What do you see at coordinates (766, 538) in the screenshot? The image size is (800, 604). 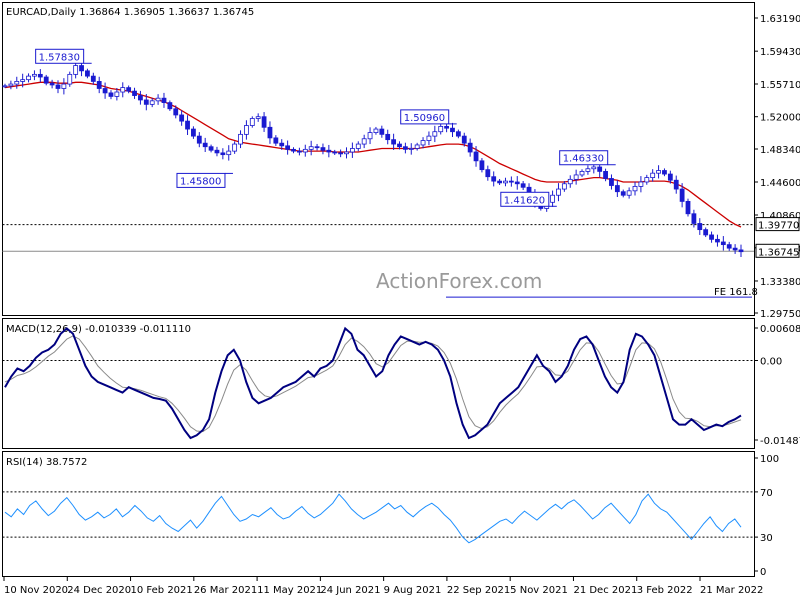 I see `rsi-y-tick-label: 30` at bounding box center [766, 538].